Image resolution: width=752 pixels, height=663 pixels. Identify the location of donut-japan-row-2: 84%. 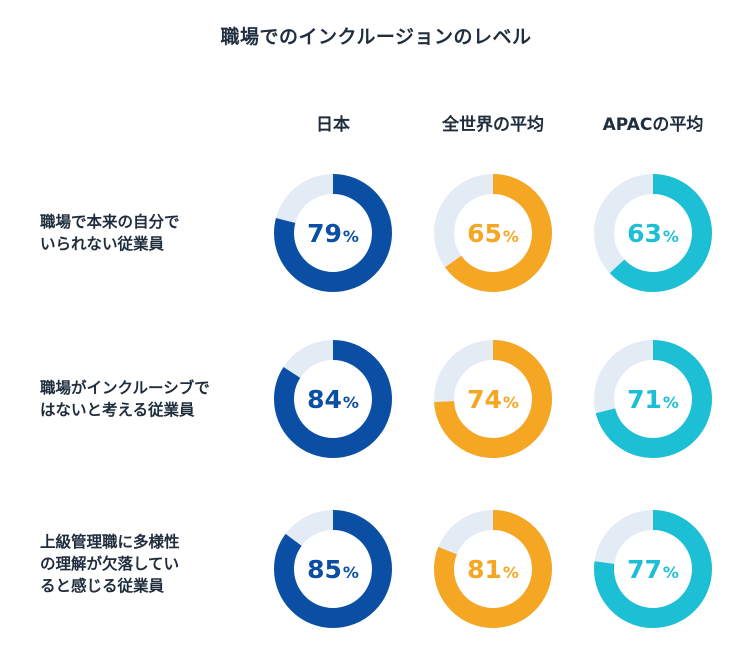
(333, 399).